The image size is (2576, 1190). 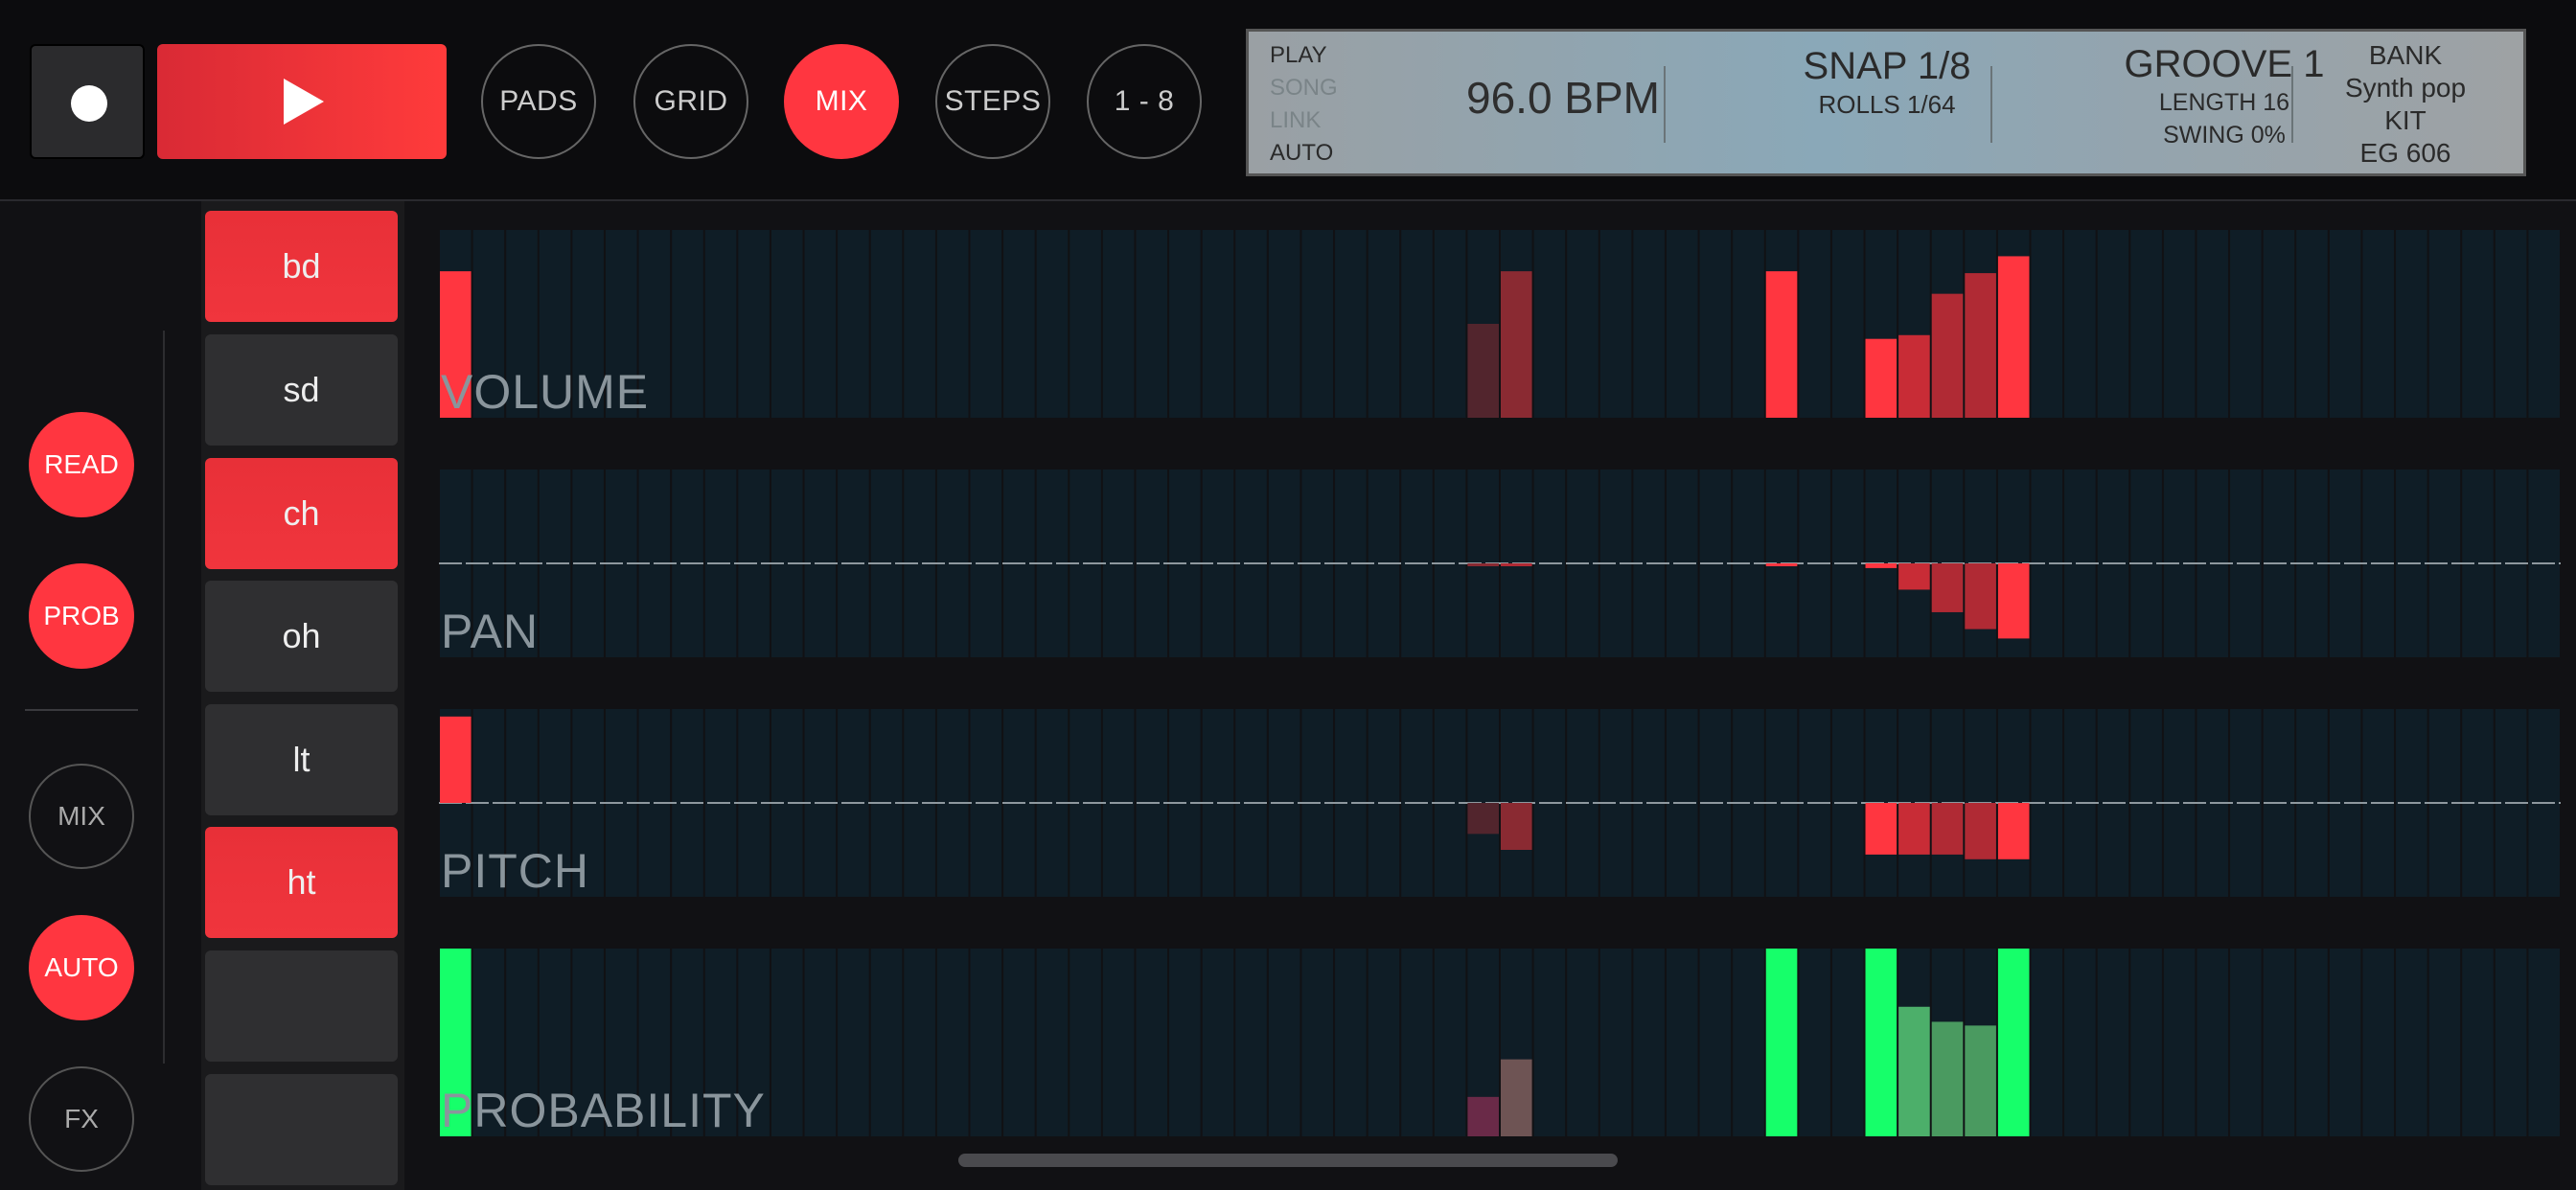 I want to click on pan-lane: PAN, so click(x=1500, y=563).